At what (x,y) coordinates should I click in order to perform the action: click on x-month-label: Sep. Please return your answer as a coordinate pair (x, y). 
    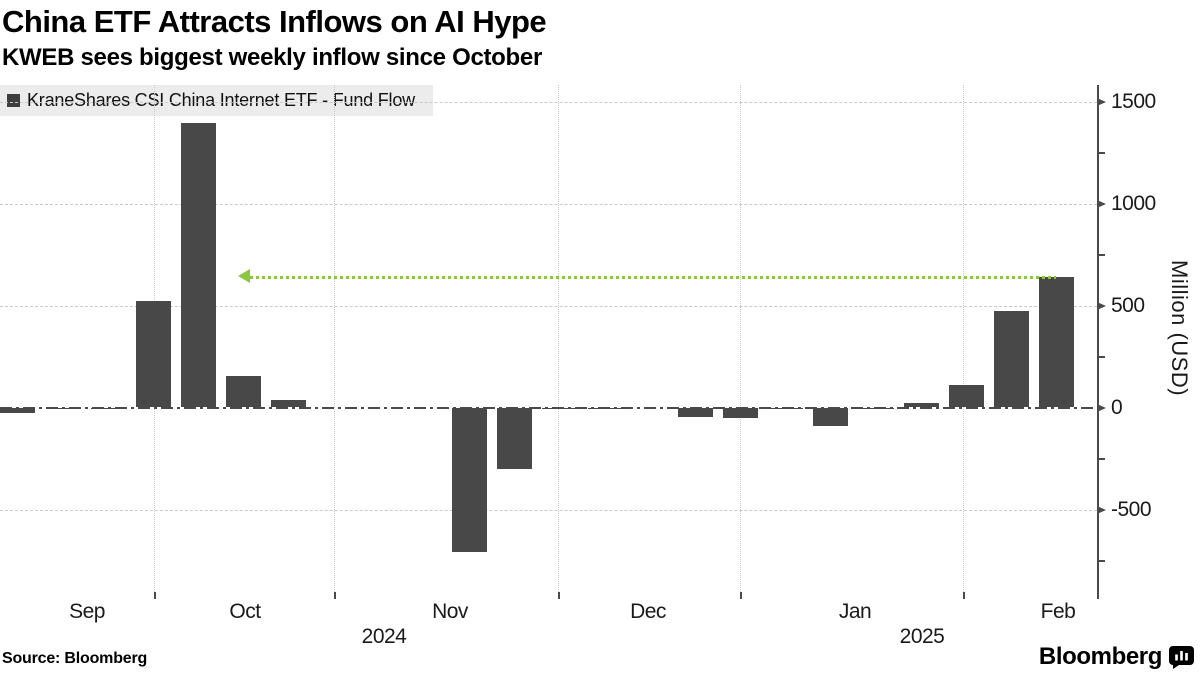
    Looking at the image, I should click on (87, 611).